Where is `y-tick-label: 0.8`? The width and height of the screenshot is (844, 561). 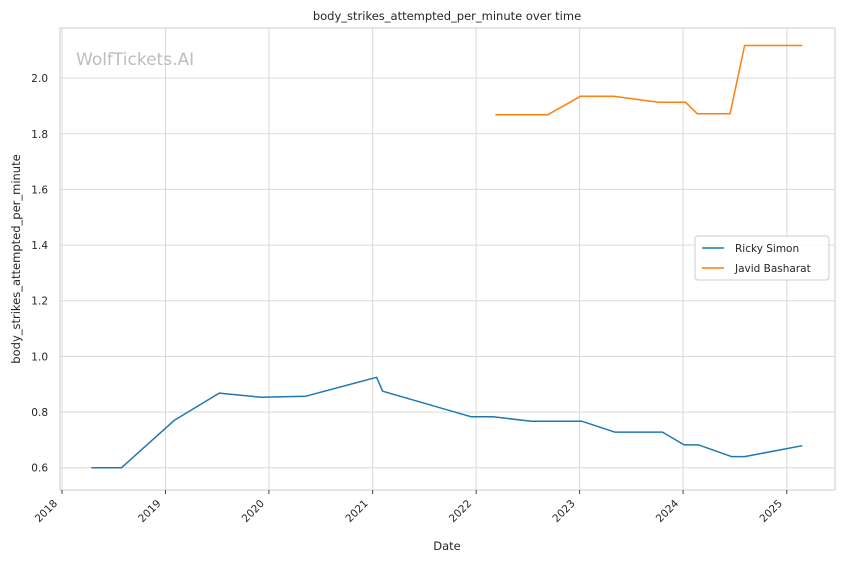 y-tick-label: 0.8 is located at coordinates (39, 413).